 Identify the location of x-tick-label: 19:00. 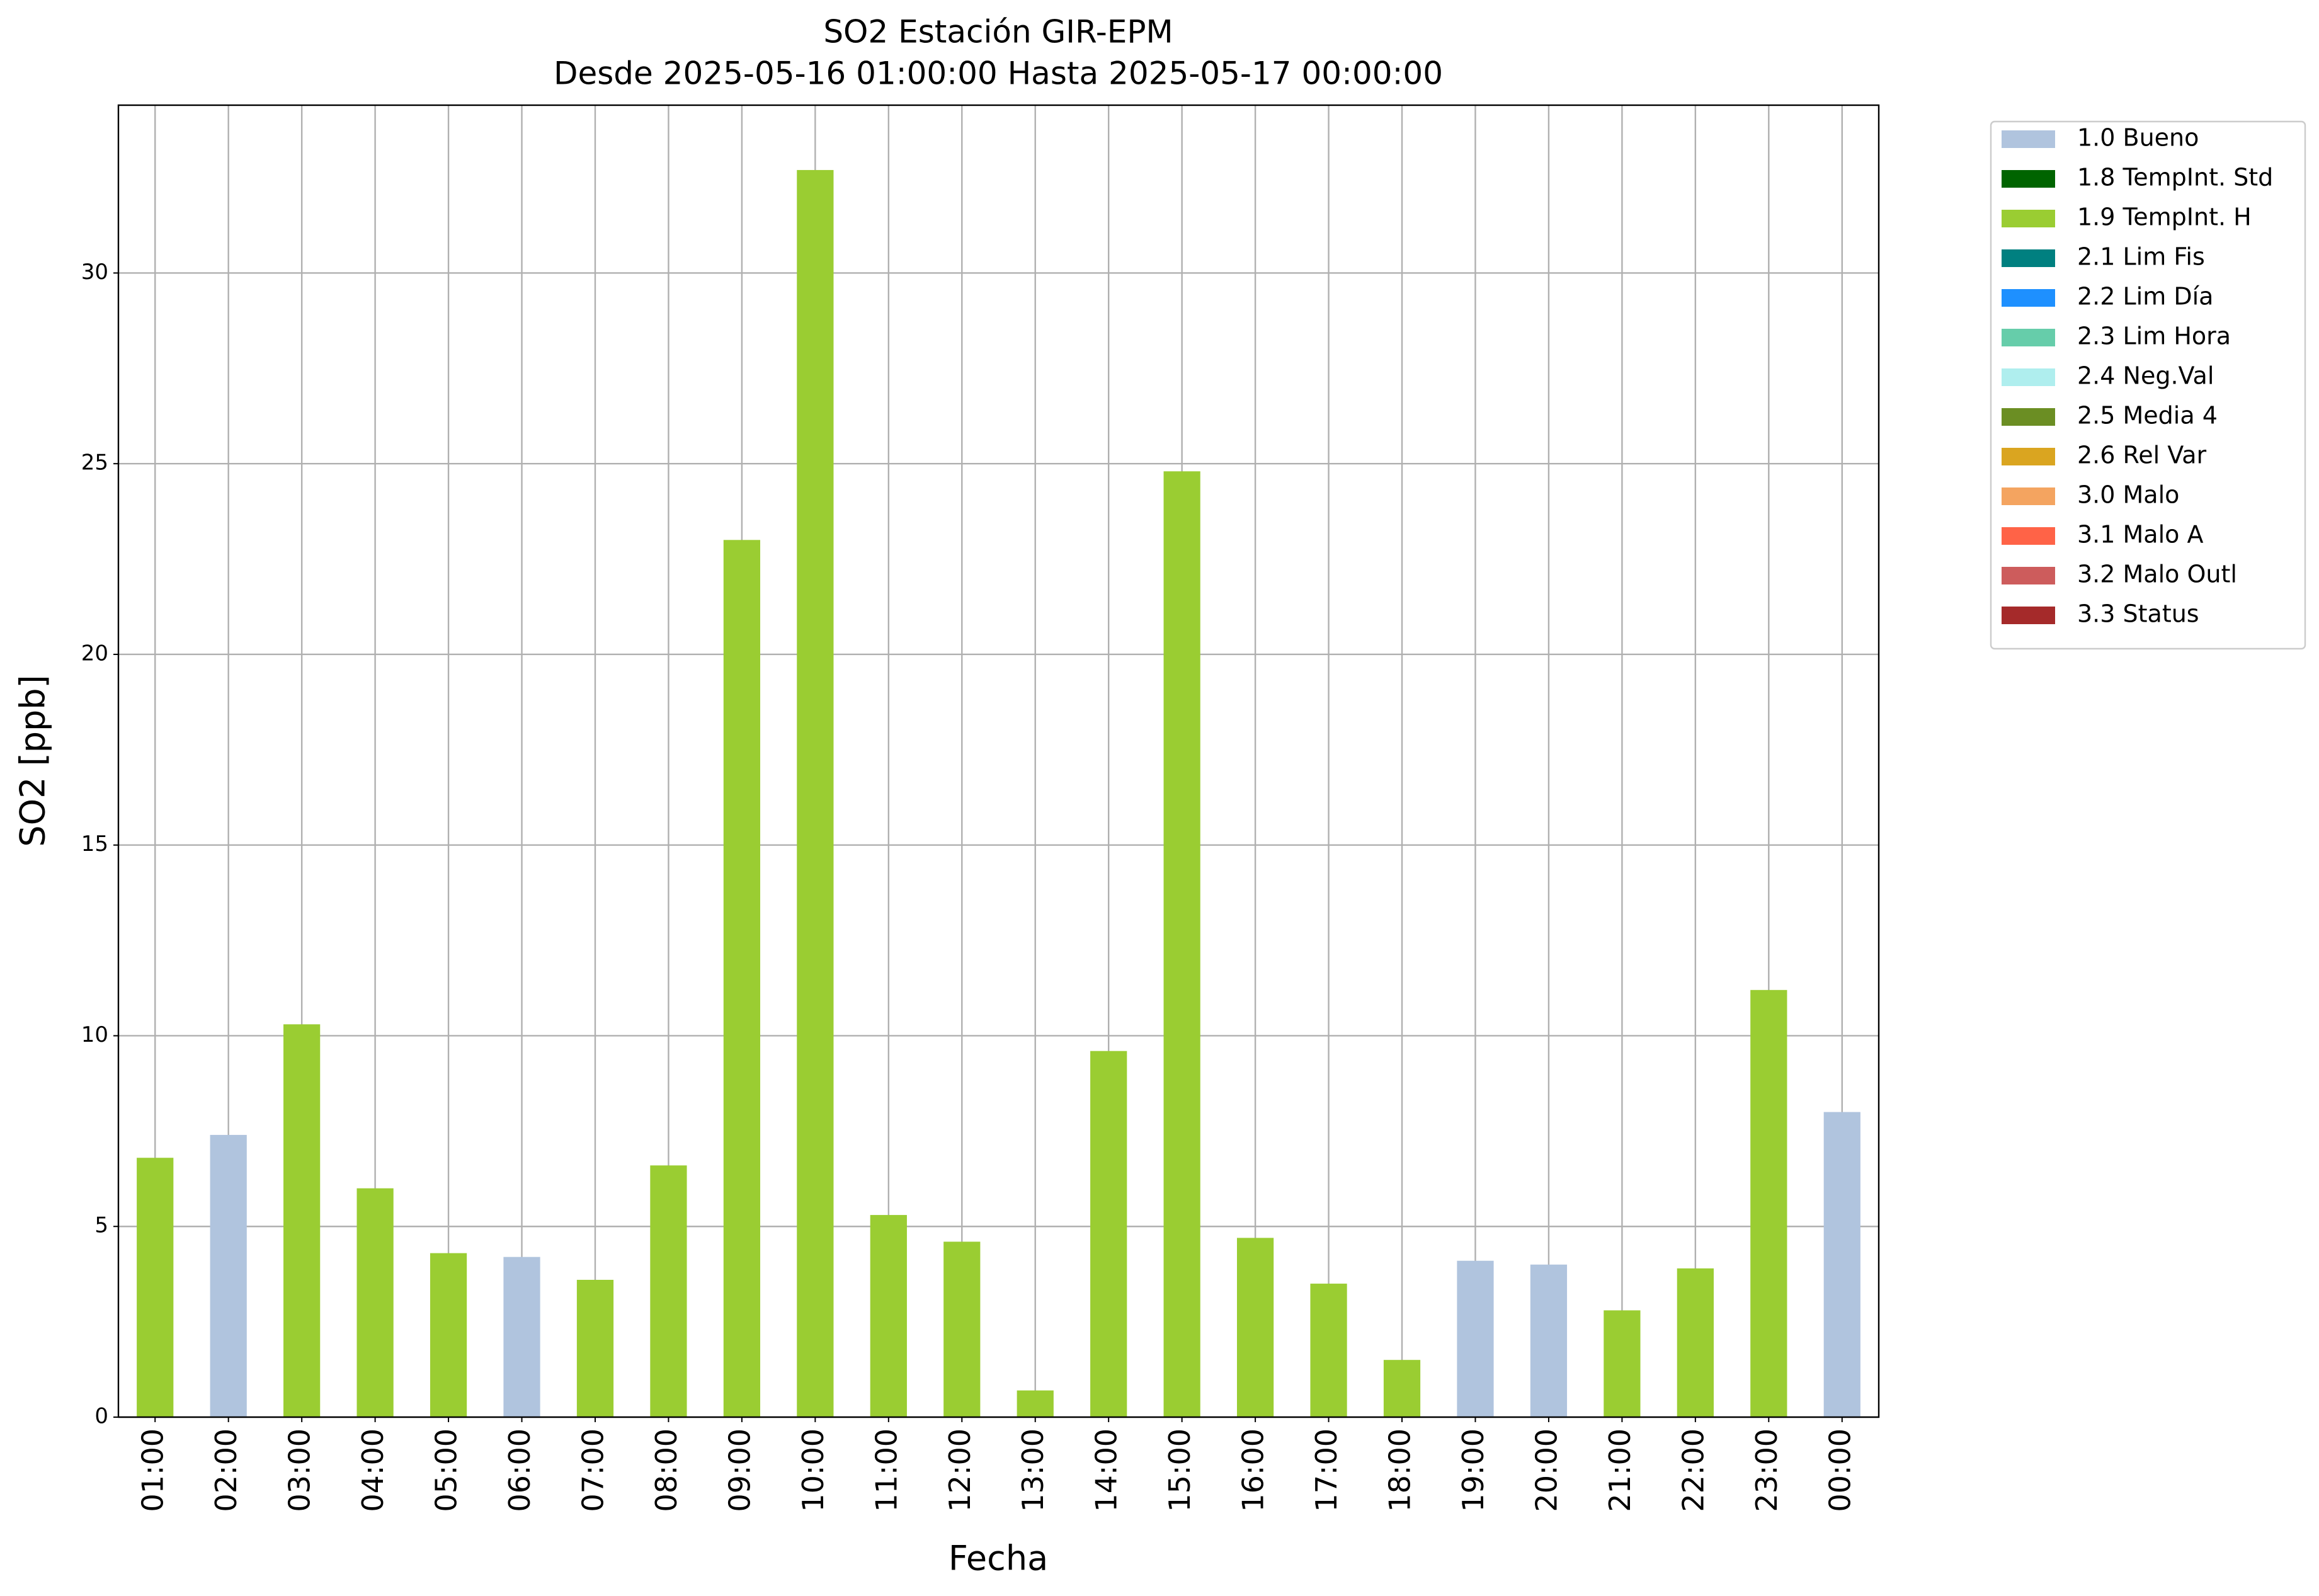
(1473, 1470).